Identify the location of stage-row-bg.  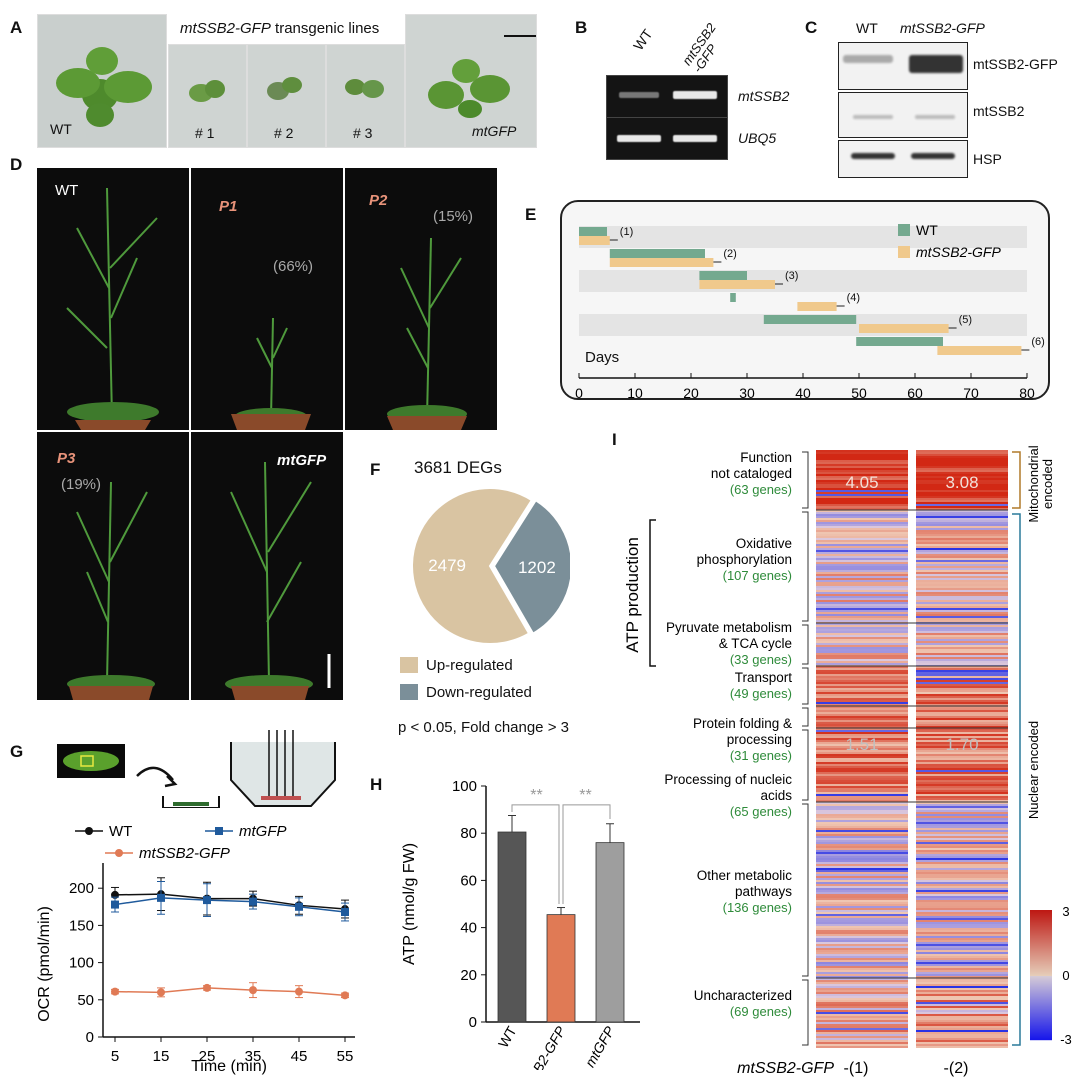
(803, 281).